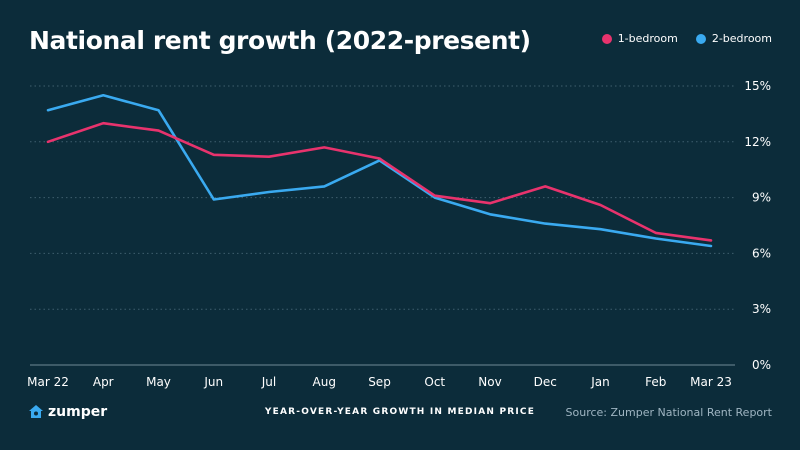 This screenshot has height=450, width=800. I want to click on x-tick-label: Jun, so click(213, 382).